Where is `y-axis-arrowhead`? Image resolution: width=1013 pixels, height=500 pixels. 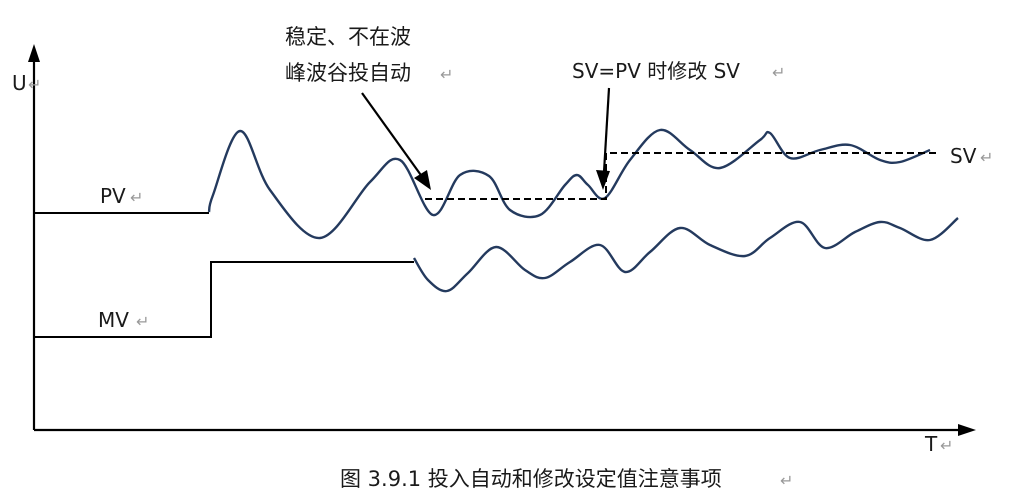 y-axis-arrowhead is located at coordinates (34, 53).